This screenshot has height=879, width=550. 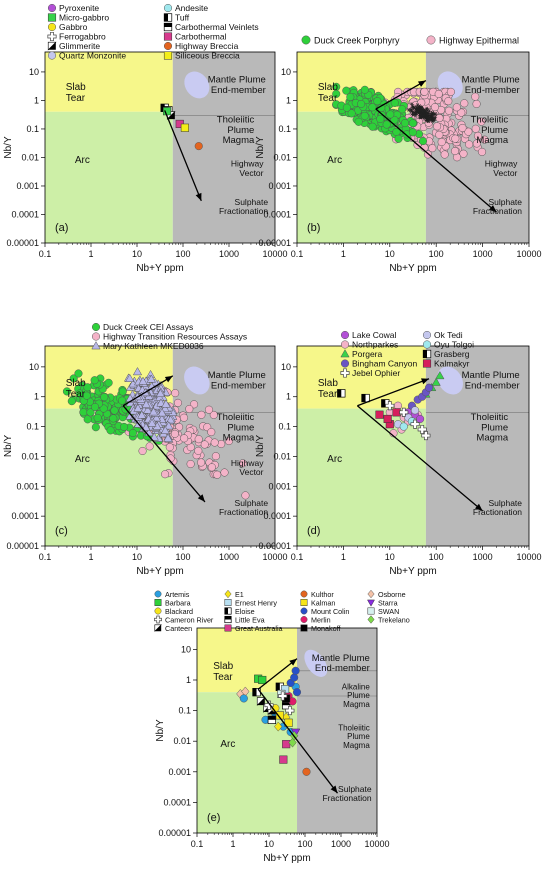 I want to click on alkaline-label: Plume, so click(x=358, y=695).